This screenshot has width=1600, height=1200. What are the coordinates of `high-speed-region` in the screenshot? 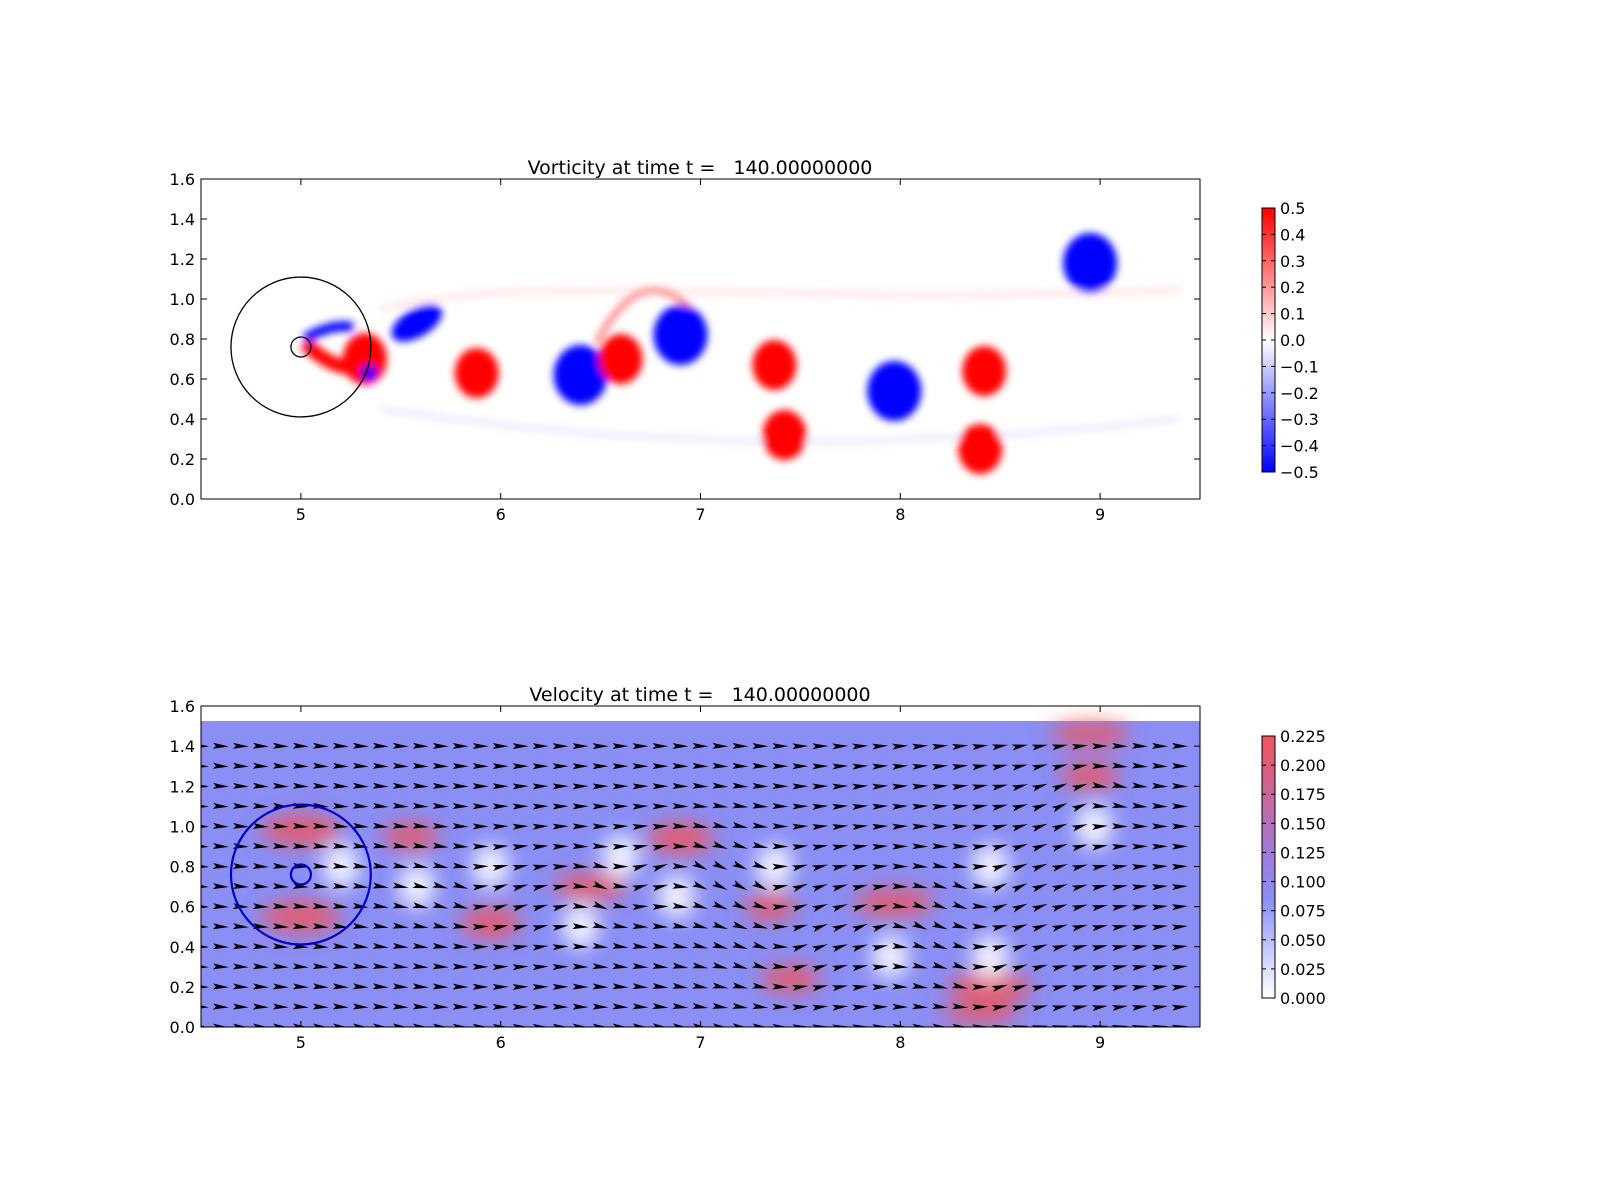 It's located at (300, 830).